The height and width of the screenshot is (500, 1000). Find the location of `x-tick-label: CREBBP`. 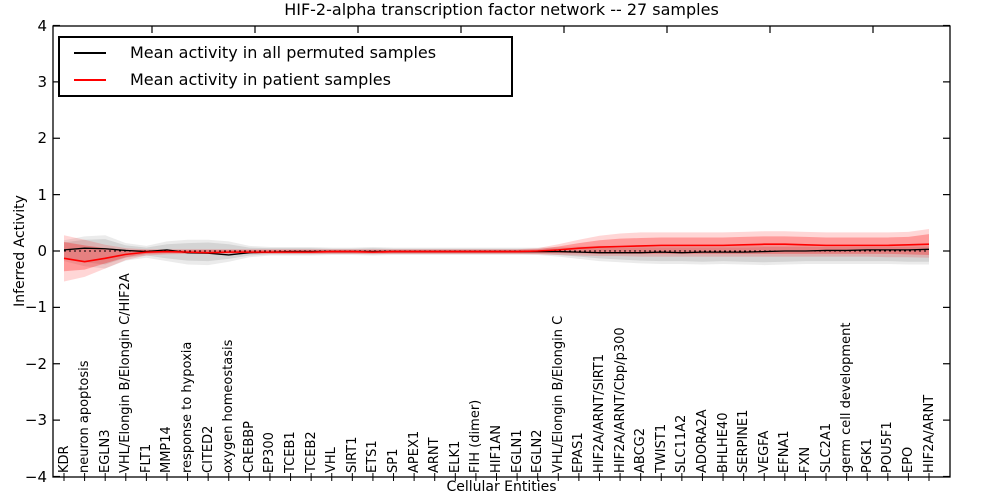

x-tick-label: CREBBP is located at coordinates (249, 447).